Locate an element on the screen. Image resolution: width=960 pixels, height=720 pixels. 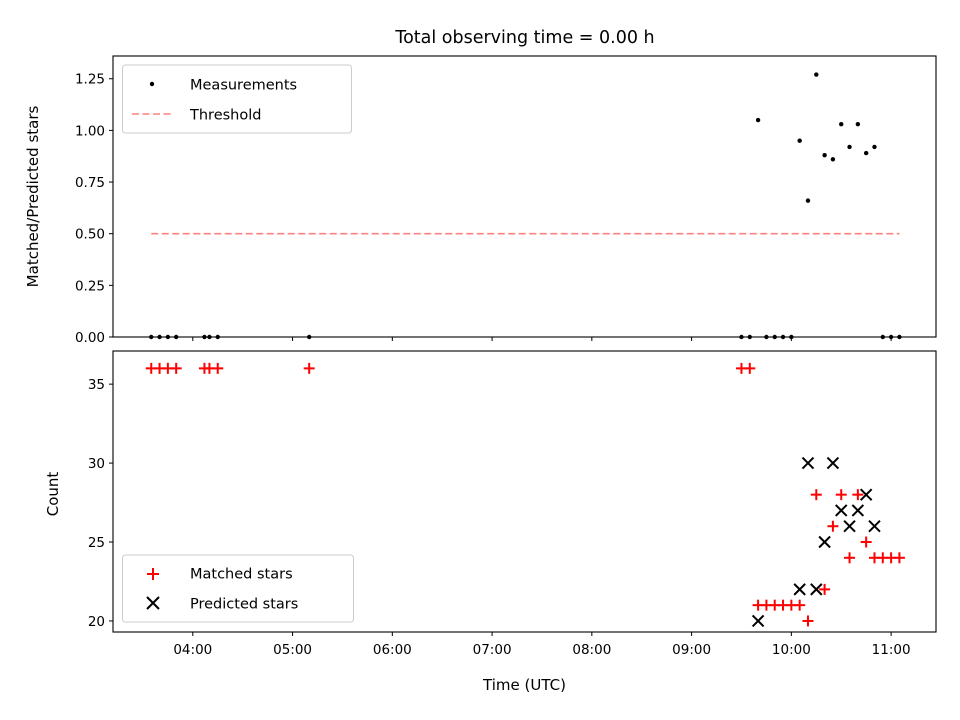
top-y-axis-label: Matched/Predicted stars is located at coordinates (33, 197).